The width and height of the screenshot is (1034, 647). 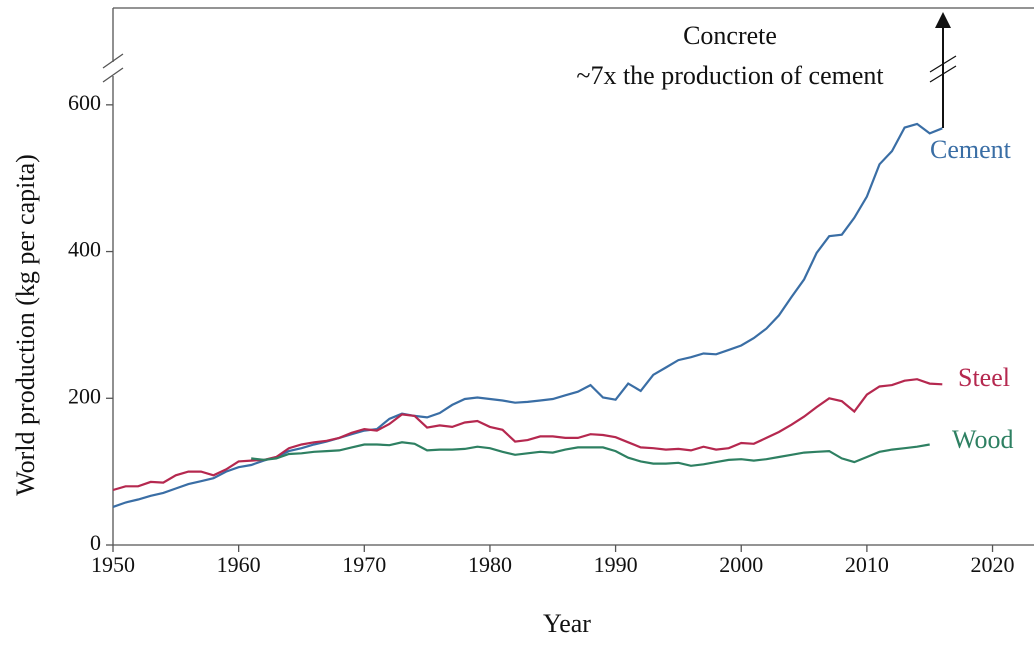 I want to click on x-tick-label: 1970, so click(x=364, y=564).